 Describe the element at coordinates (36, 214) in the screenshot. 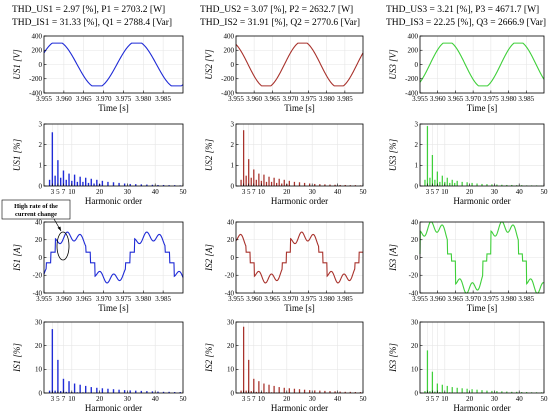

I see `annotation-line-2: current change` at that location.